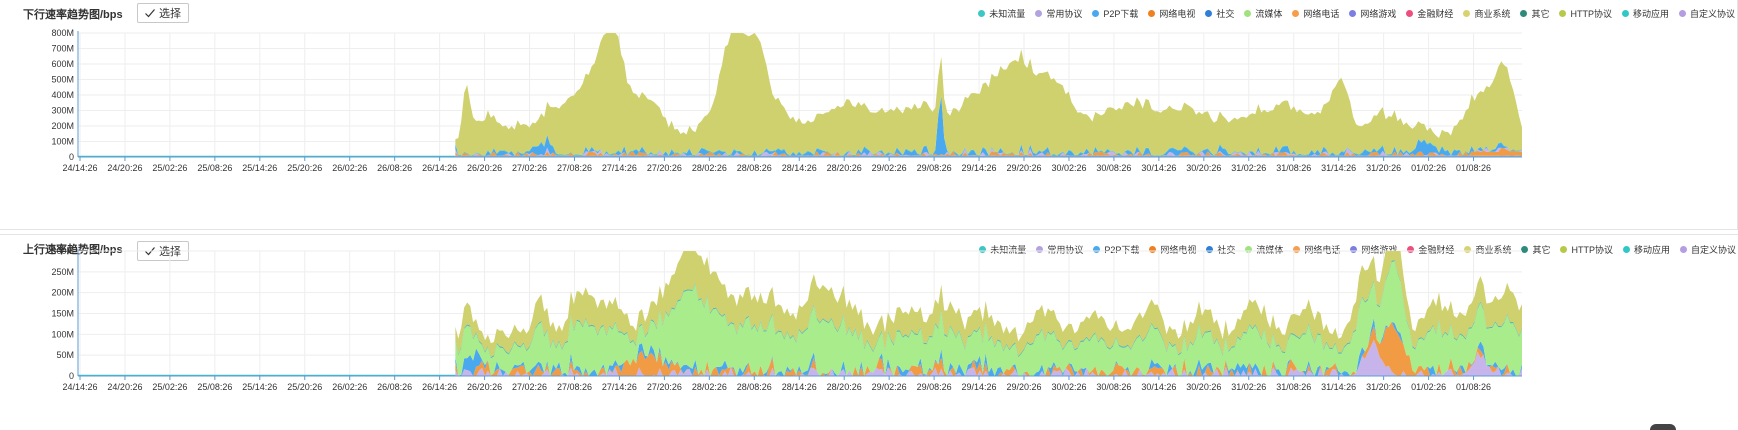  I want to click on y-tick-label: 500M, so click(62, 80).